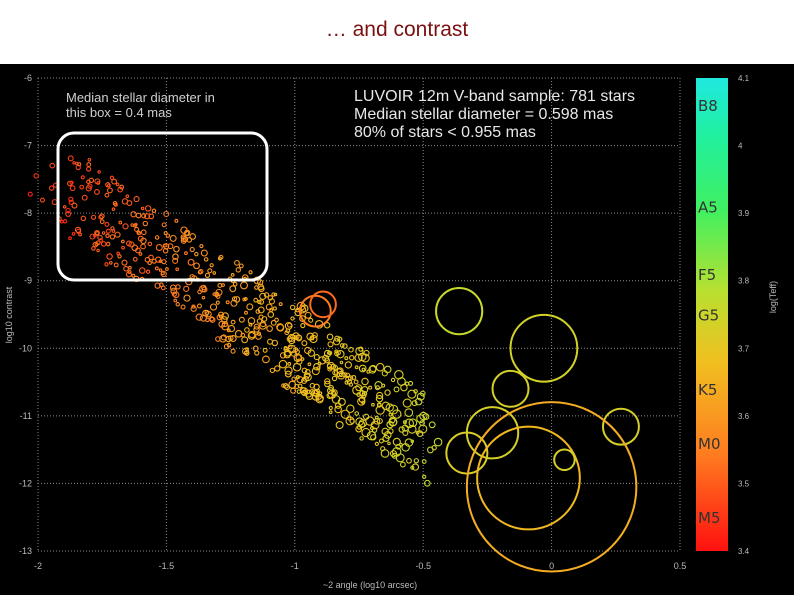 The image size is (794, 595). Describe the element at coordinates (708, 106) in the screenshot. I see `spectral-type-label: B8` at that location.